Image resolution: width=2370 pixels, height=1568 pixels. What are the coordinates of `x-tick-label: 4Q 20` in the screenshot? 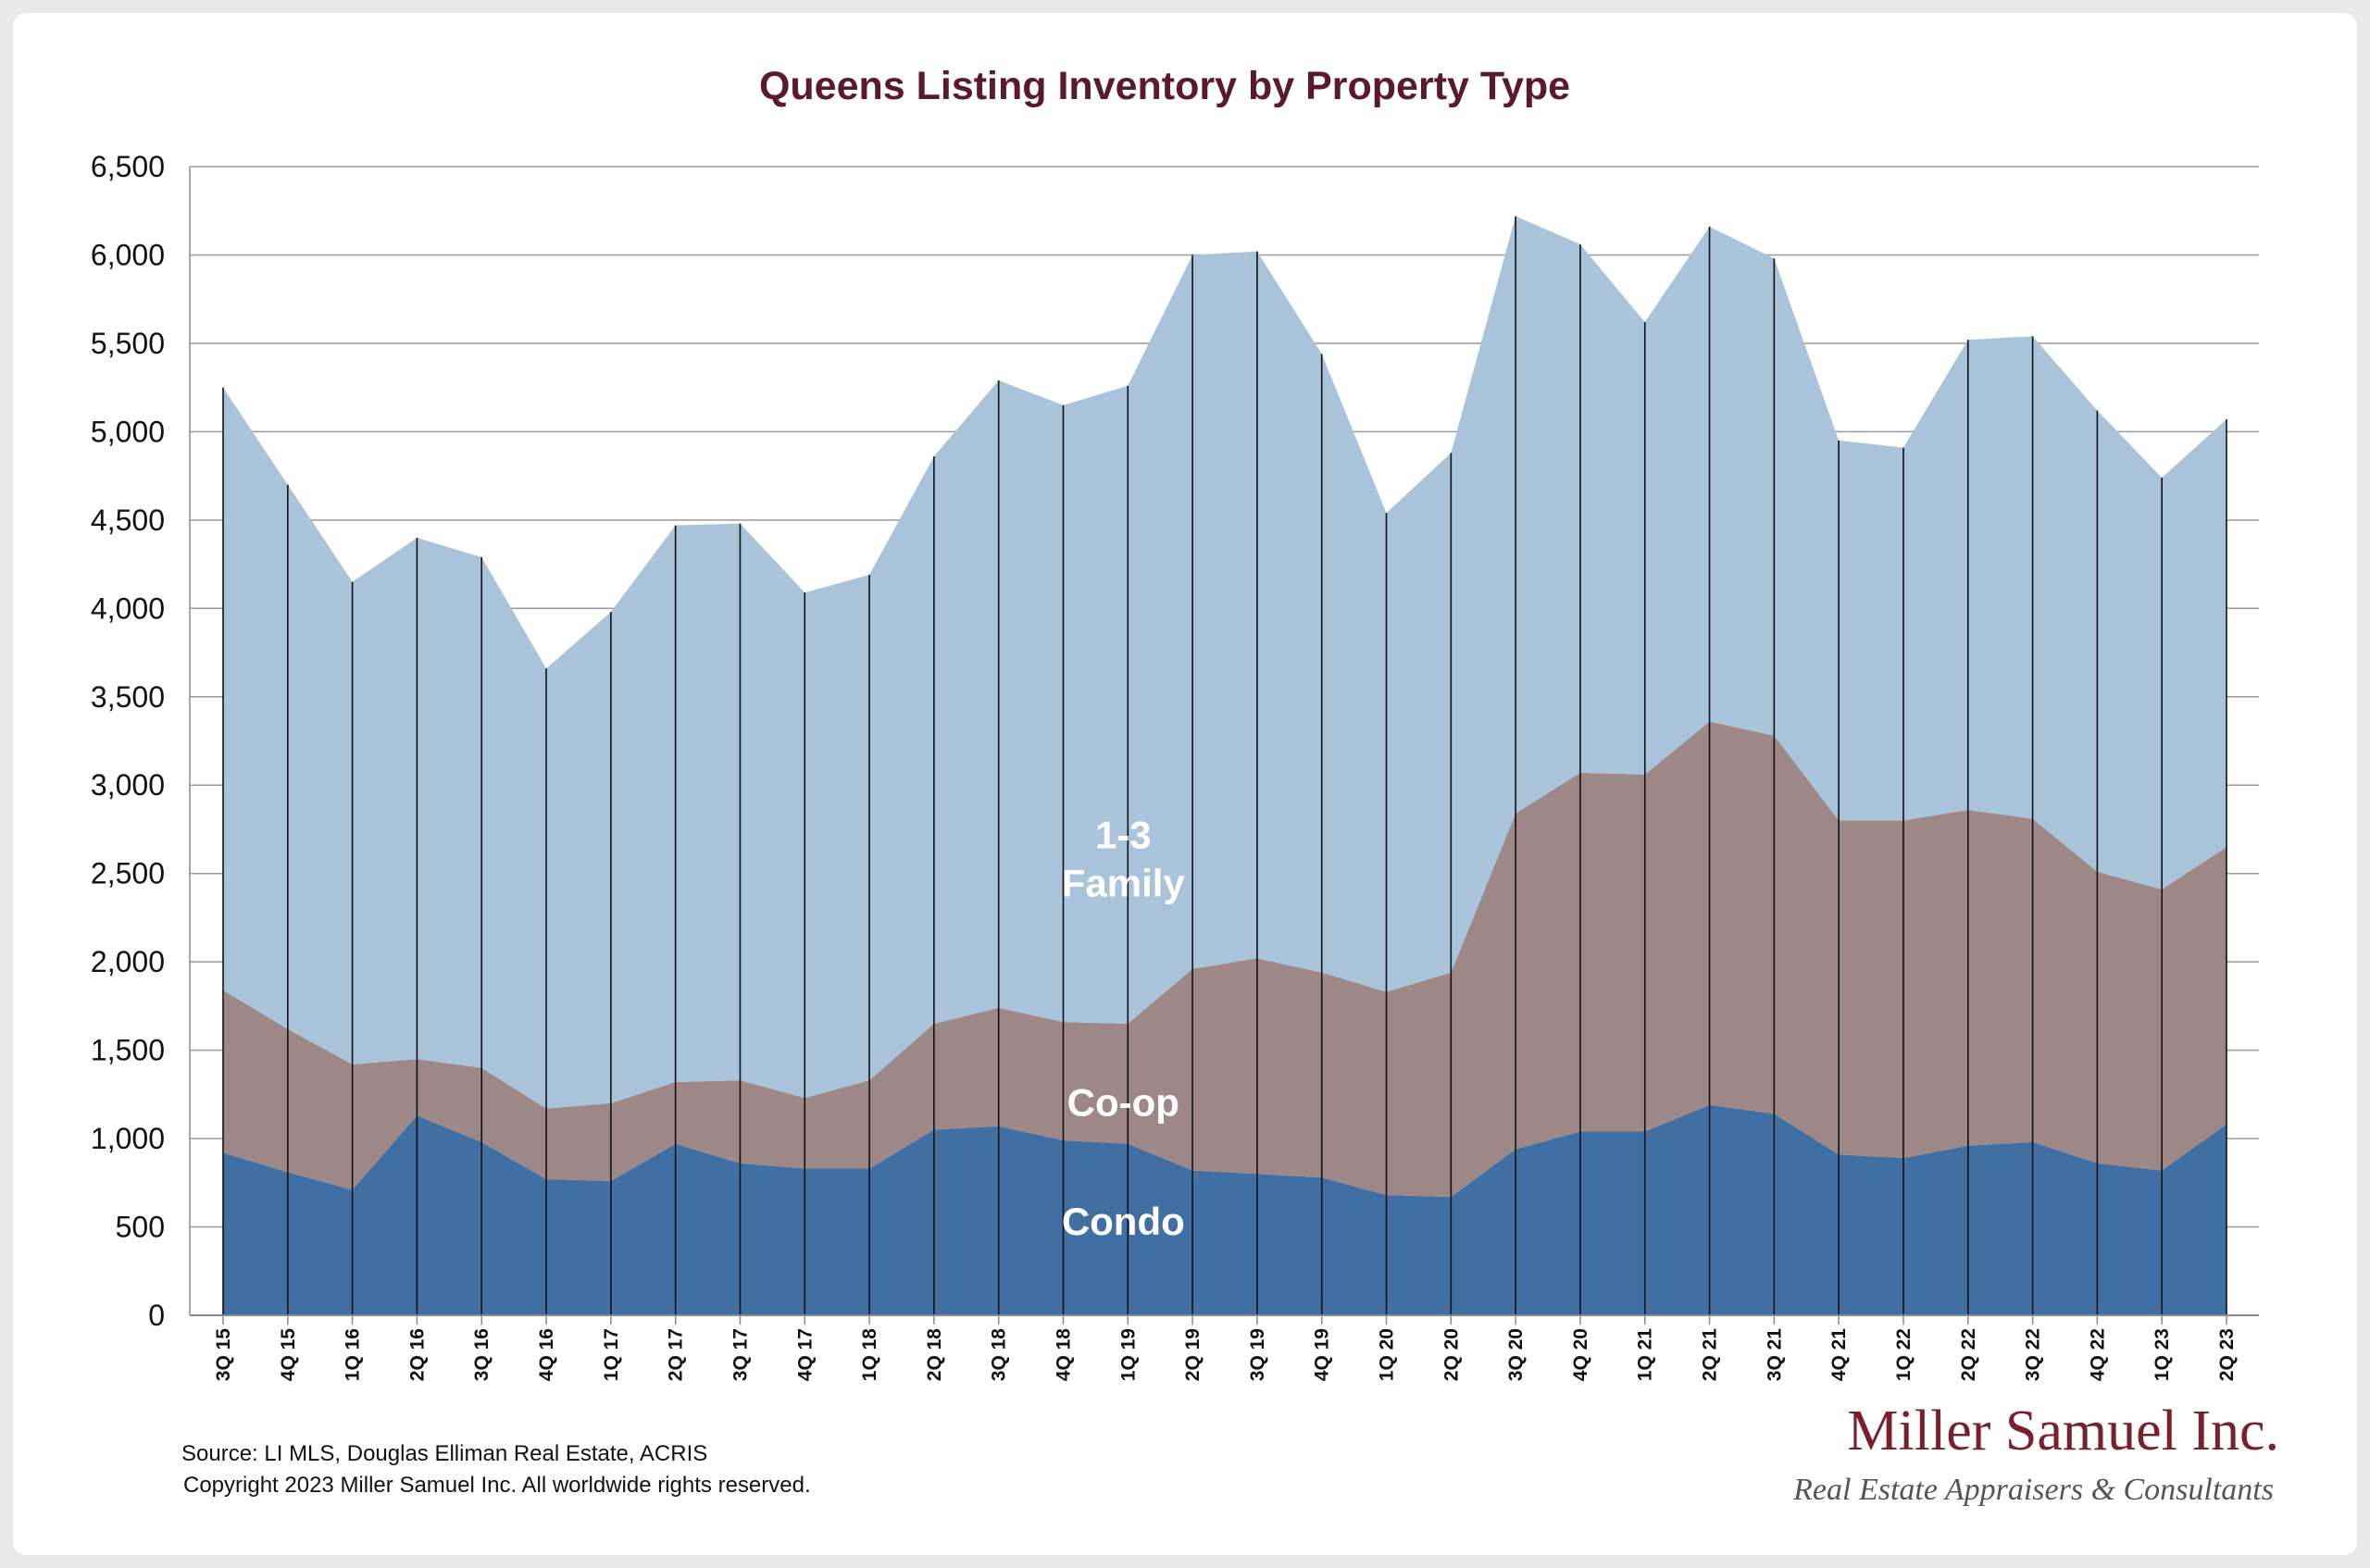 It's located at (1580, 1354).